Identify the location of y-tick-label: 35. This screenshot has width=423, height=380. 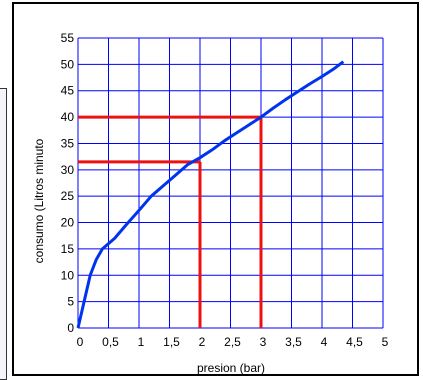
(68, 143).